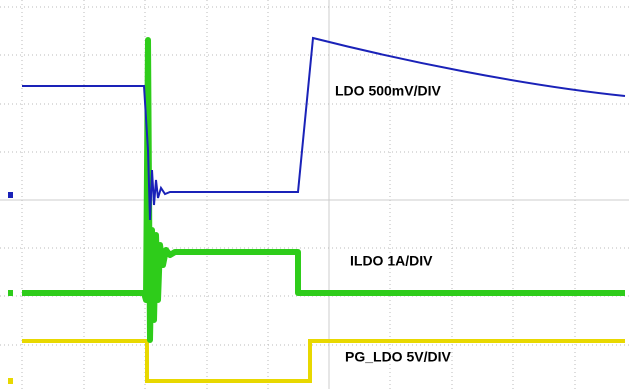 Image resolution: width=629 pixels, height=389 pixels. What do you see at coordinates (398, 357) in the screenshot?
I see `trace-label: PG_LDO 5V/DIV` at bounding box center [398, 357].